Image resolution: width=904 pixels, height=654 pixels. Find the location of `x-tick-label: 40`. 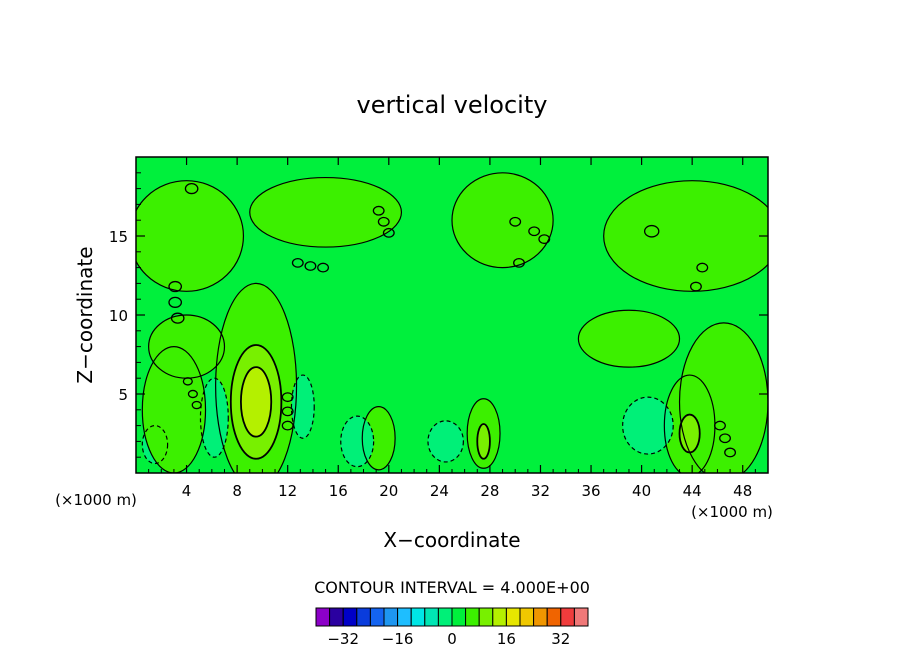

x-tick-label: 40 is located at coordinates (641, 491).